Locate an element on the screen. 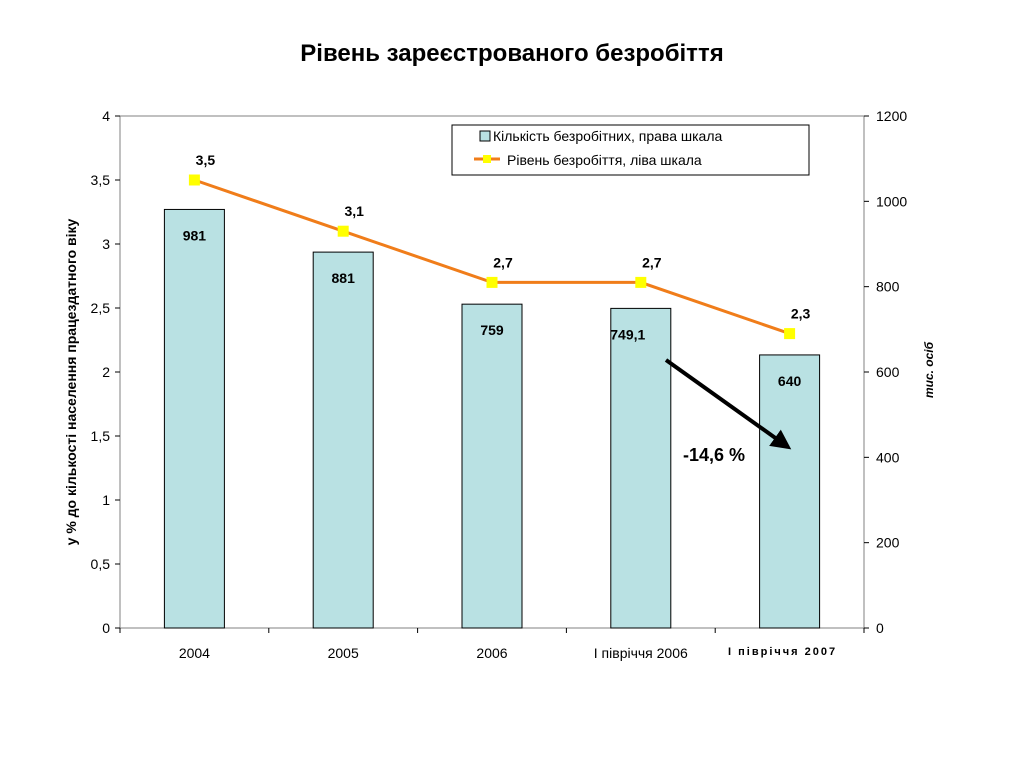 The width and height of the screenshot is (1024, 768). right-axis-tick-label: 800 is located at coordinates (888, 287).